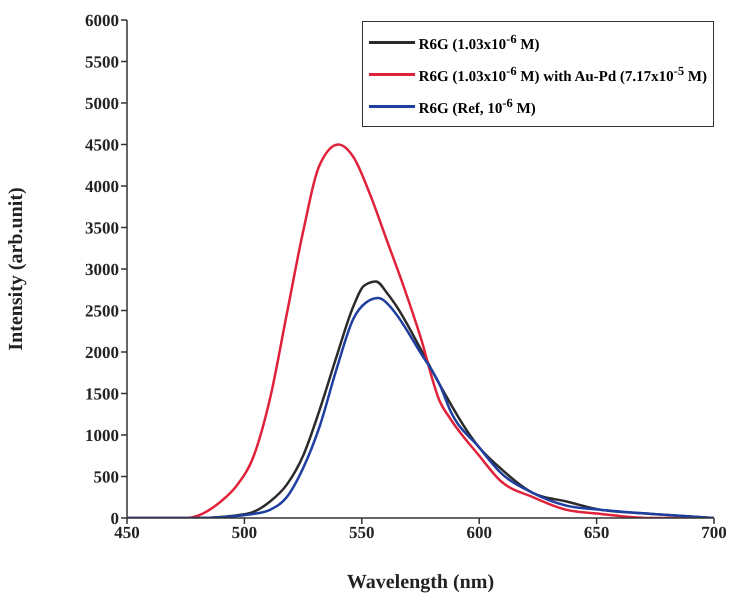  I want to click on x-tick-label: 600, so click(479, 532).